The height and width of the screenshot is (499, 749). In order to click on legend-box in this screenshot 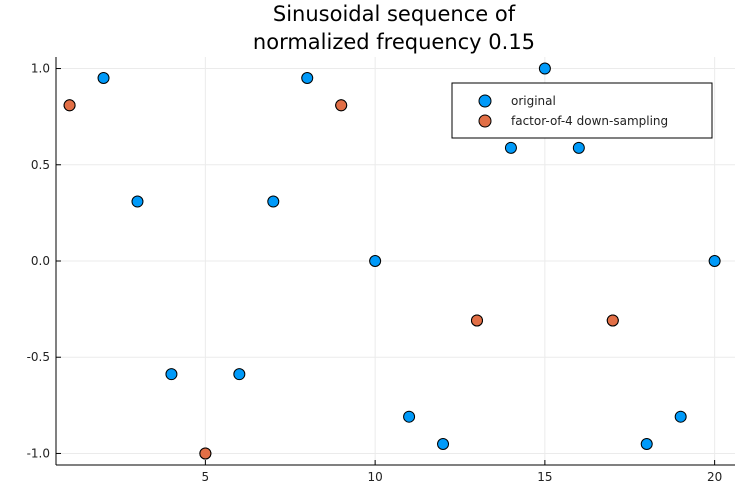, I will do `click(582, 110)`.